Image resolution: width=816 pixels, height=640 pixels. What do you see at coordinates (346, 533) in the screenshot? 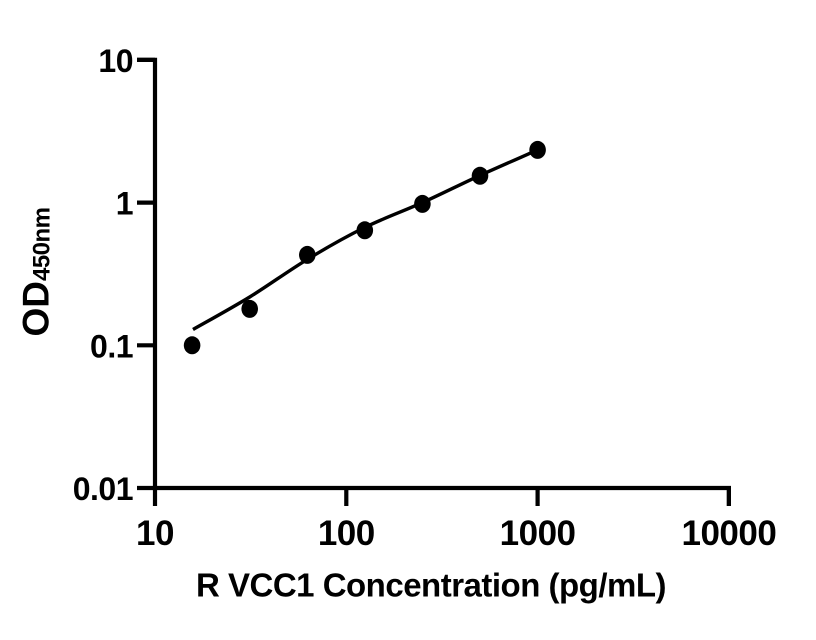
I see `x-tick-label: 100` at bounding box center [346, 533].